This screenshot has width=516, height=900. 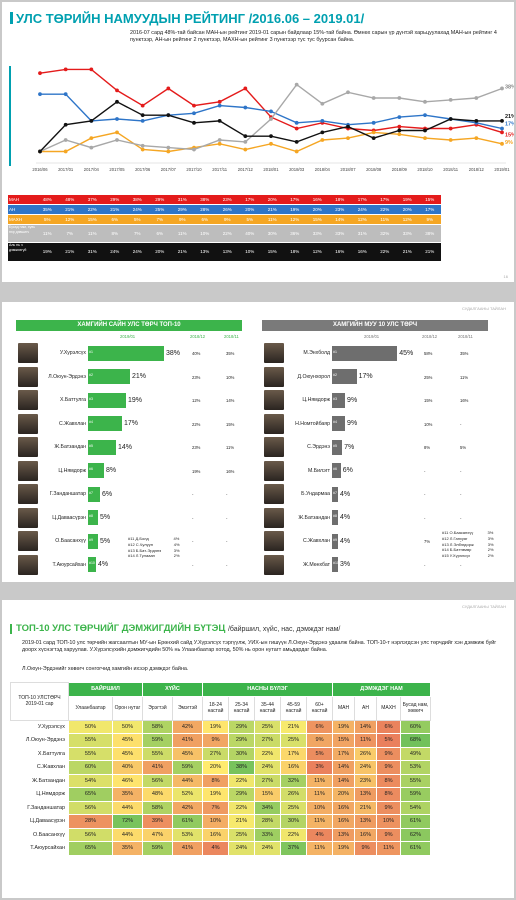 What do you see at coordinates (465, 336) in the screenshot?
I see `worst-col-c: 2018/11` at bounding box center [465, 336].